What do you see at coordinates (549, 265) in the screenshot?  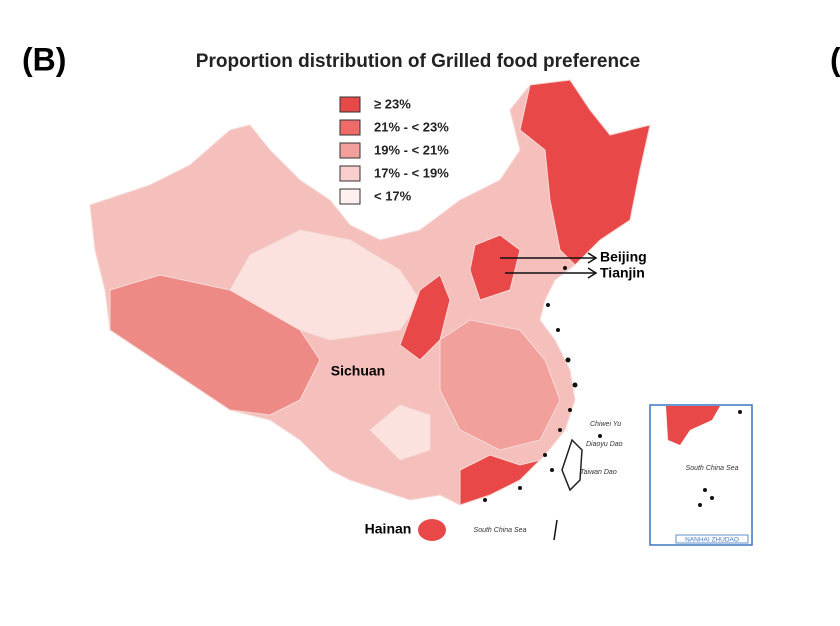 I see `callout-arrows` at bounding box center [549, 265].